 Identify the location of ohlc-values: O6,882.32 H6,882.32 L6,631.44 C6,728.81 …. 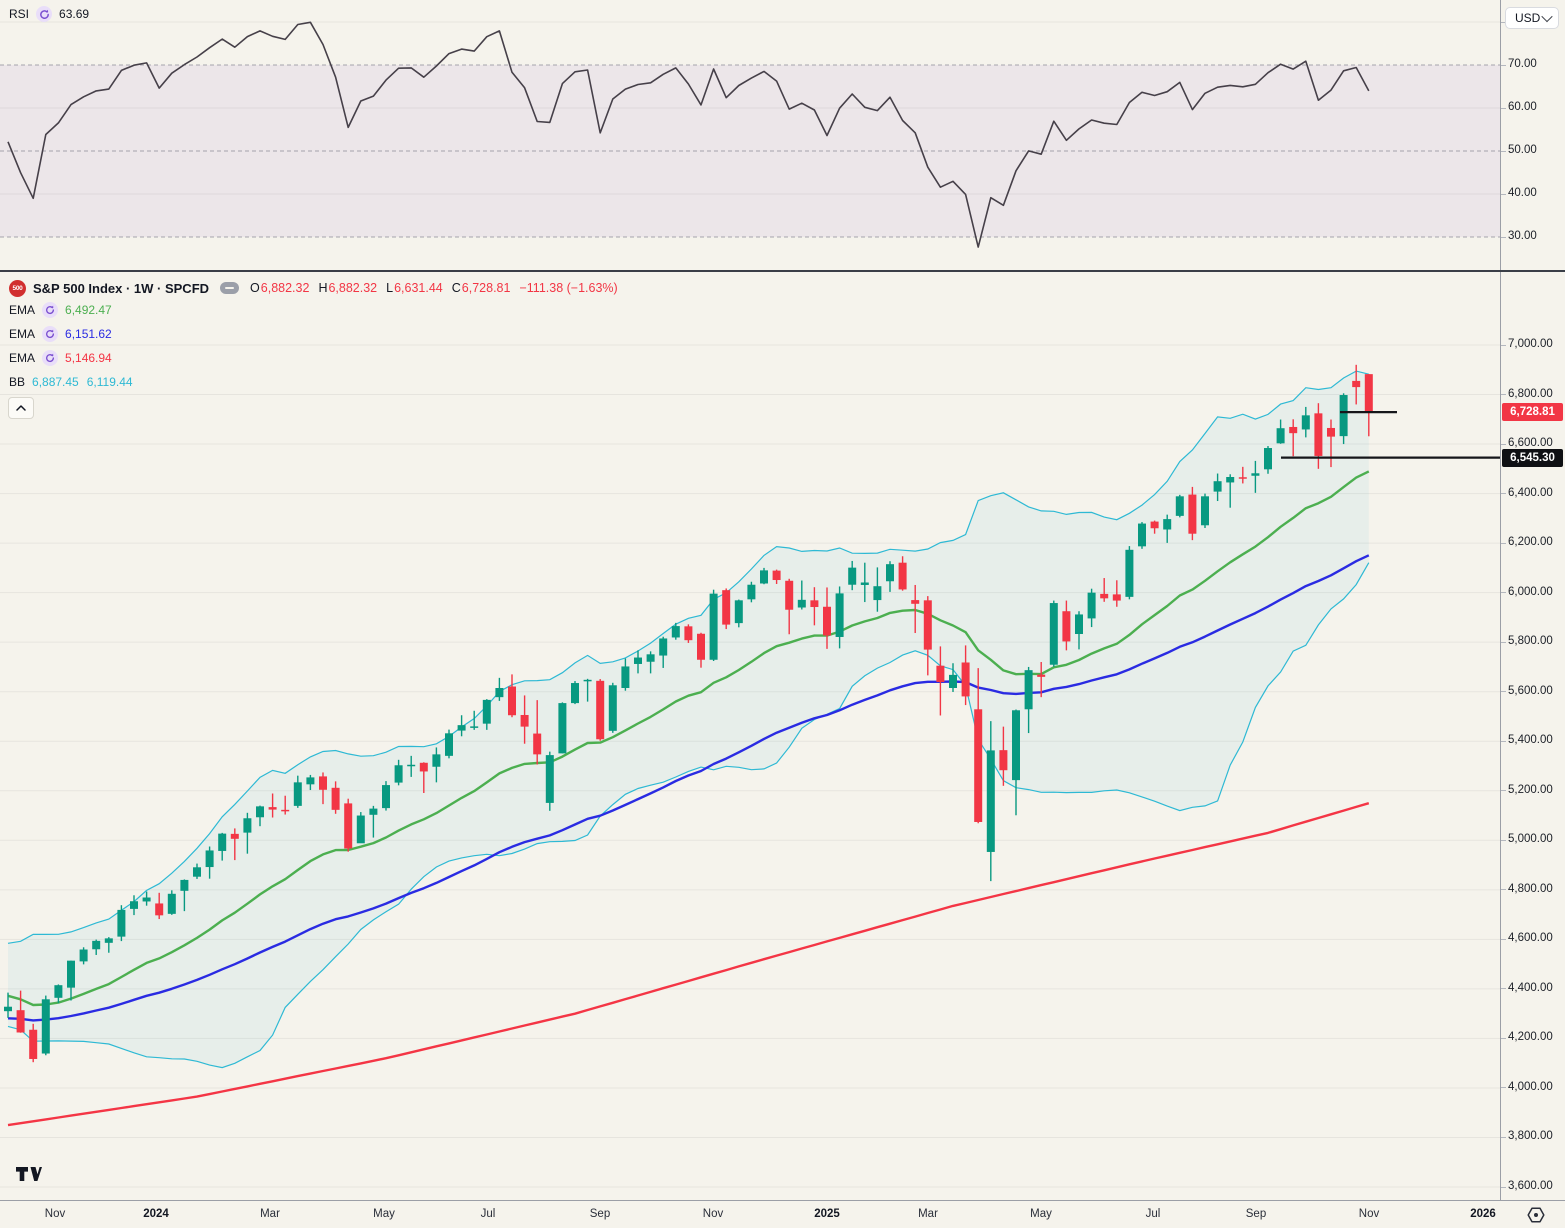
(434, 288).